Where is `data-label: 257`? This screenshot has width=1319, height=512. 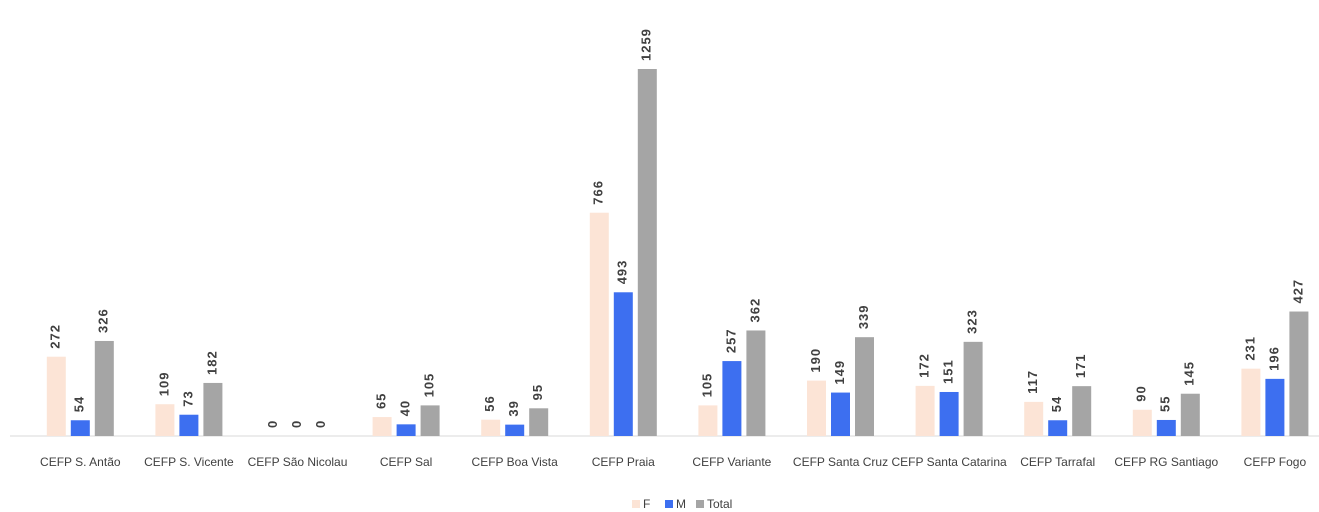 data-label: 257 is located at coordinates (730, 340).